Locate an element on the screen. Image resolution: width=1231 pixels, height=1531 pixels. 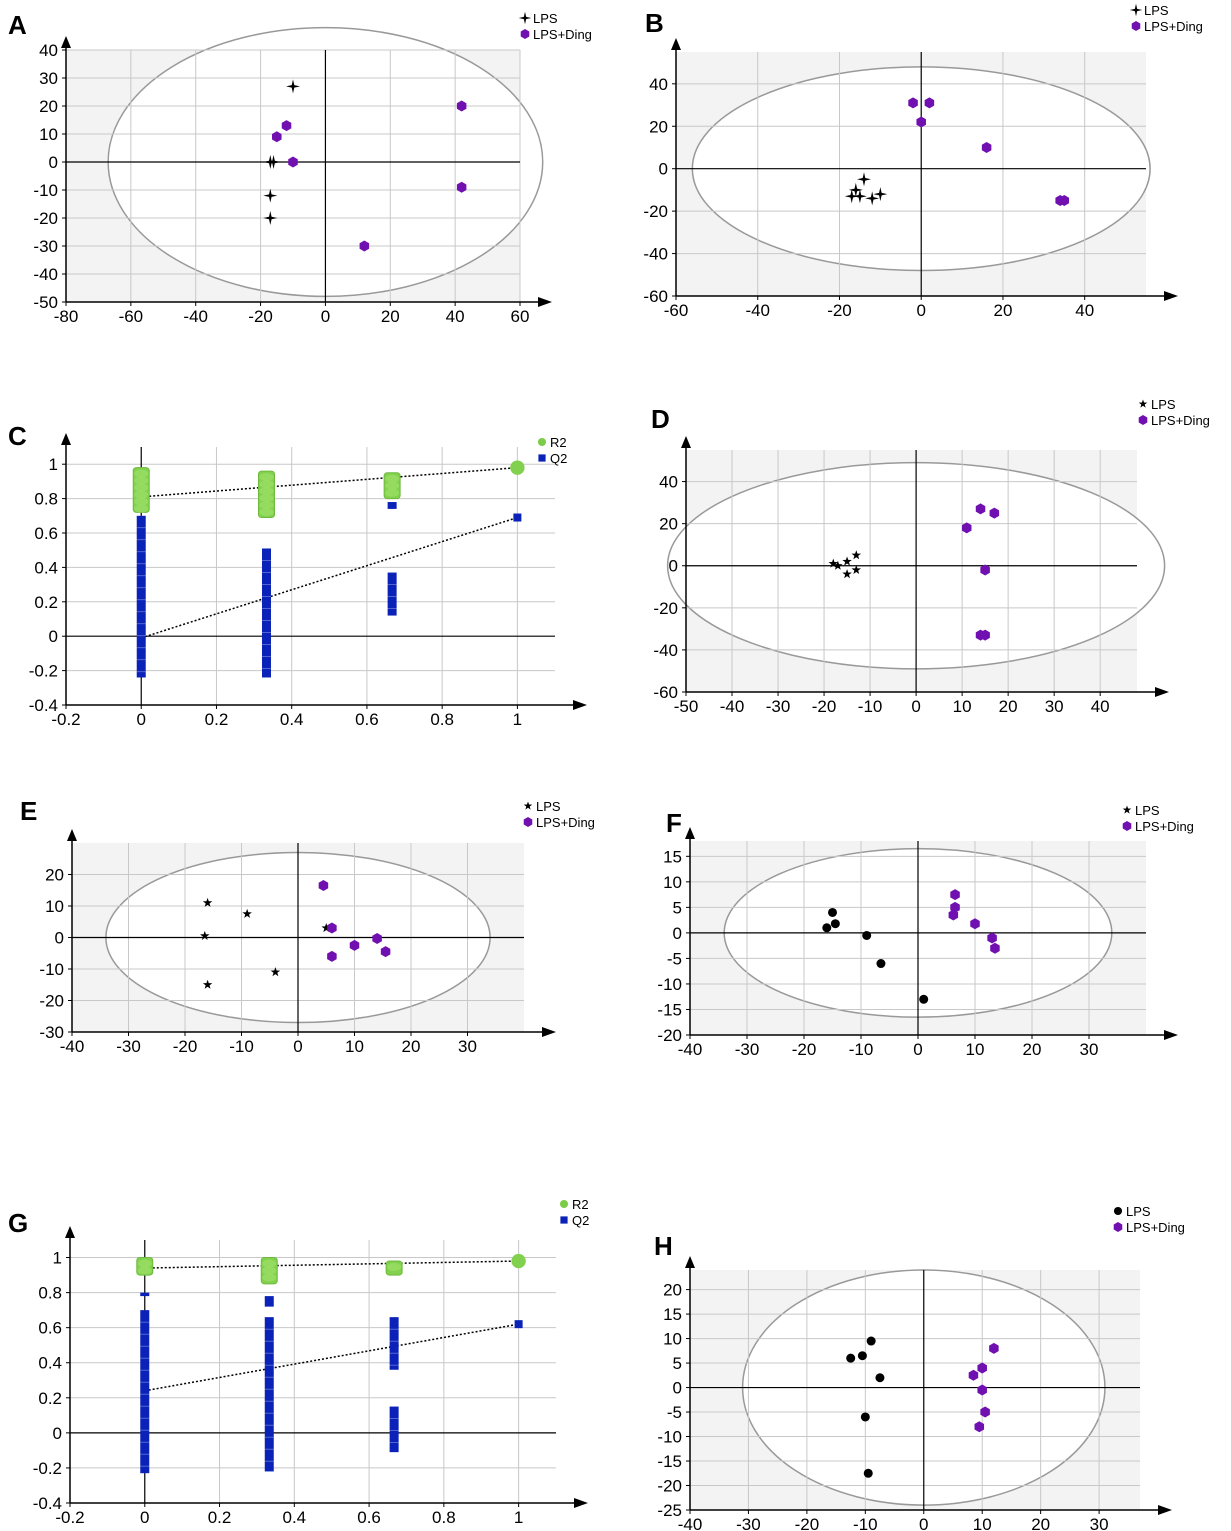
y-tick-label: 30 is located at coordinates (48, 78).